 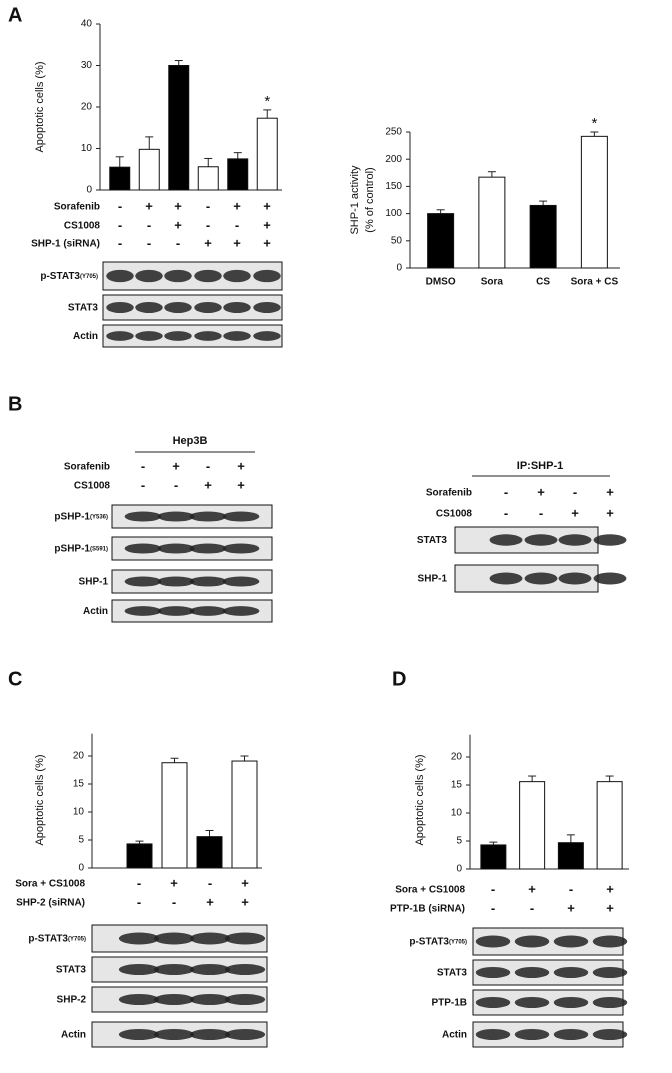 I want to click on y-tick-label: 0, so click(x=89, y=190).